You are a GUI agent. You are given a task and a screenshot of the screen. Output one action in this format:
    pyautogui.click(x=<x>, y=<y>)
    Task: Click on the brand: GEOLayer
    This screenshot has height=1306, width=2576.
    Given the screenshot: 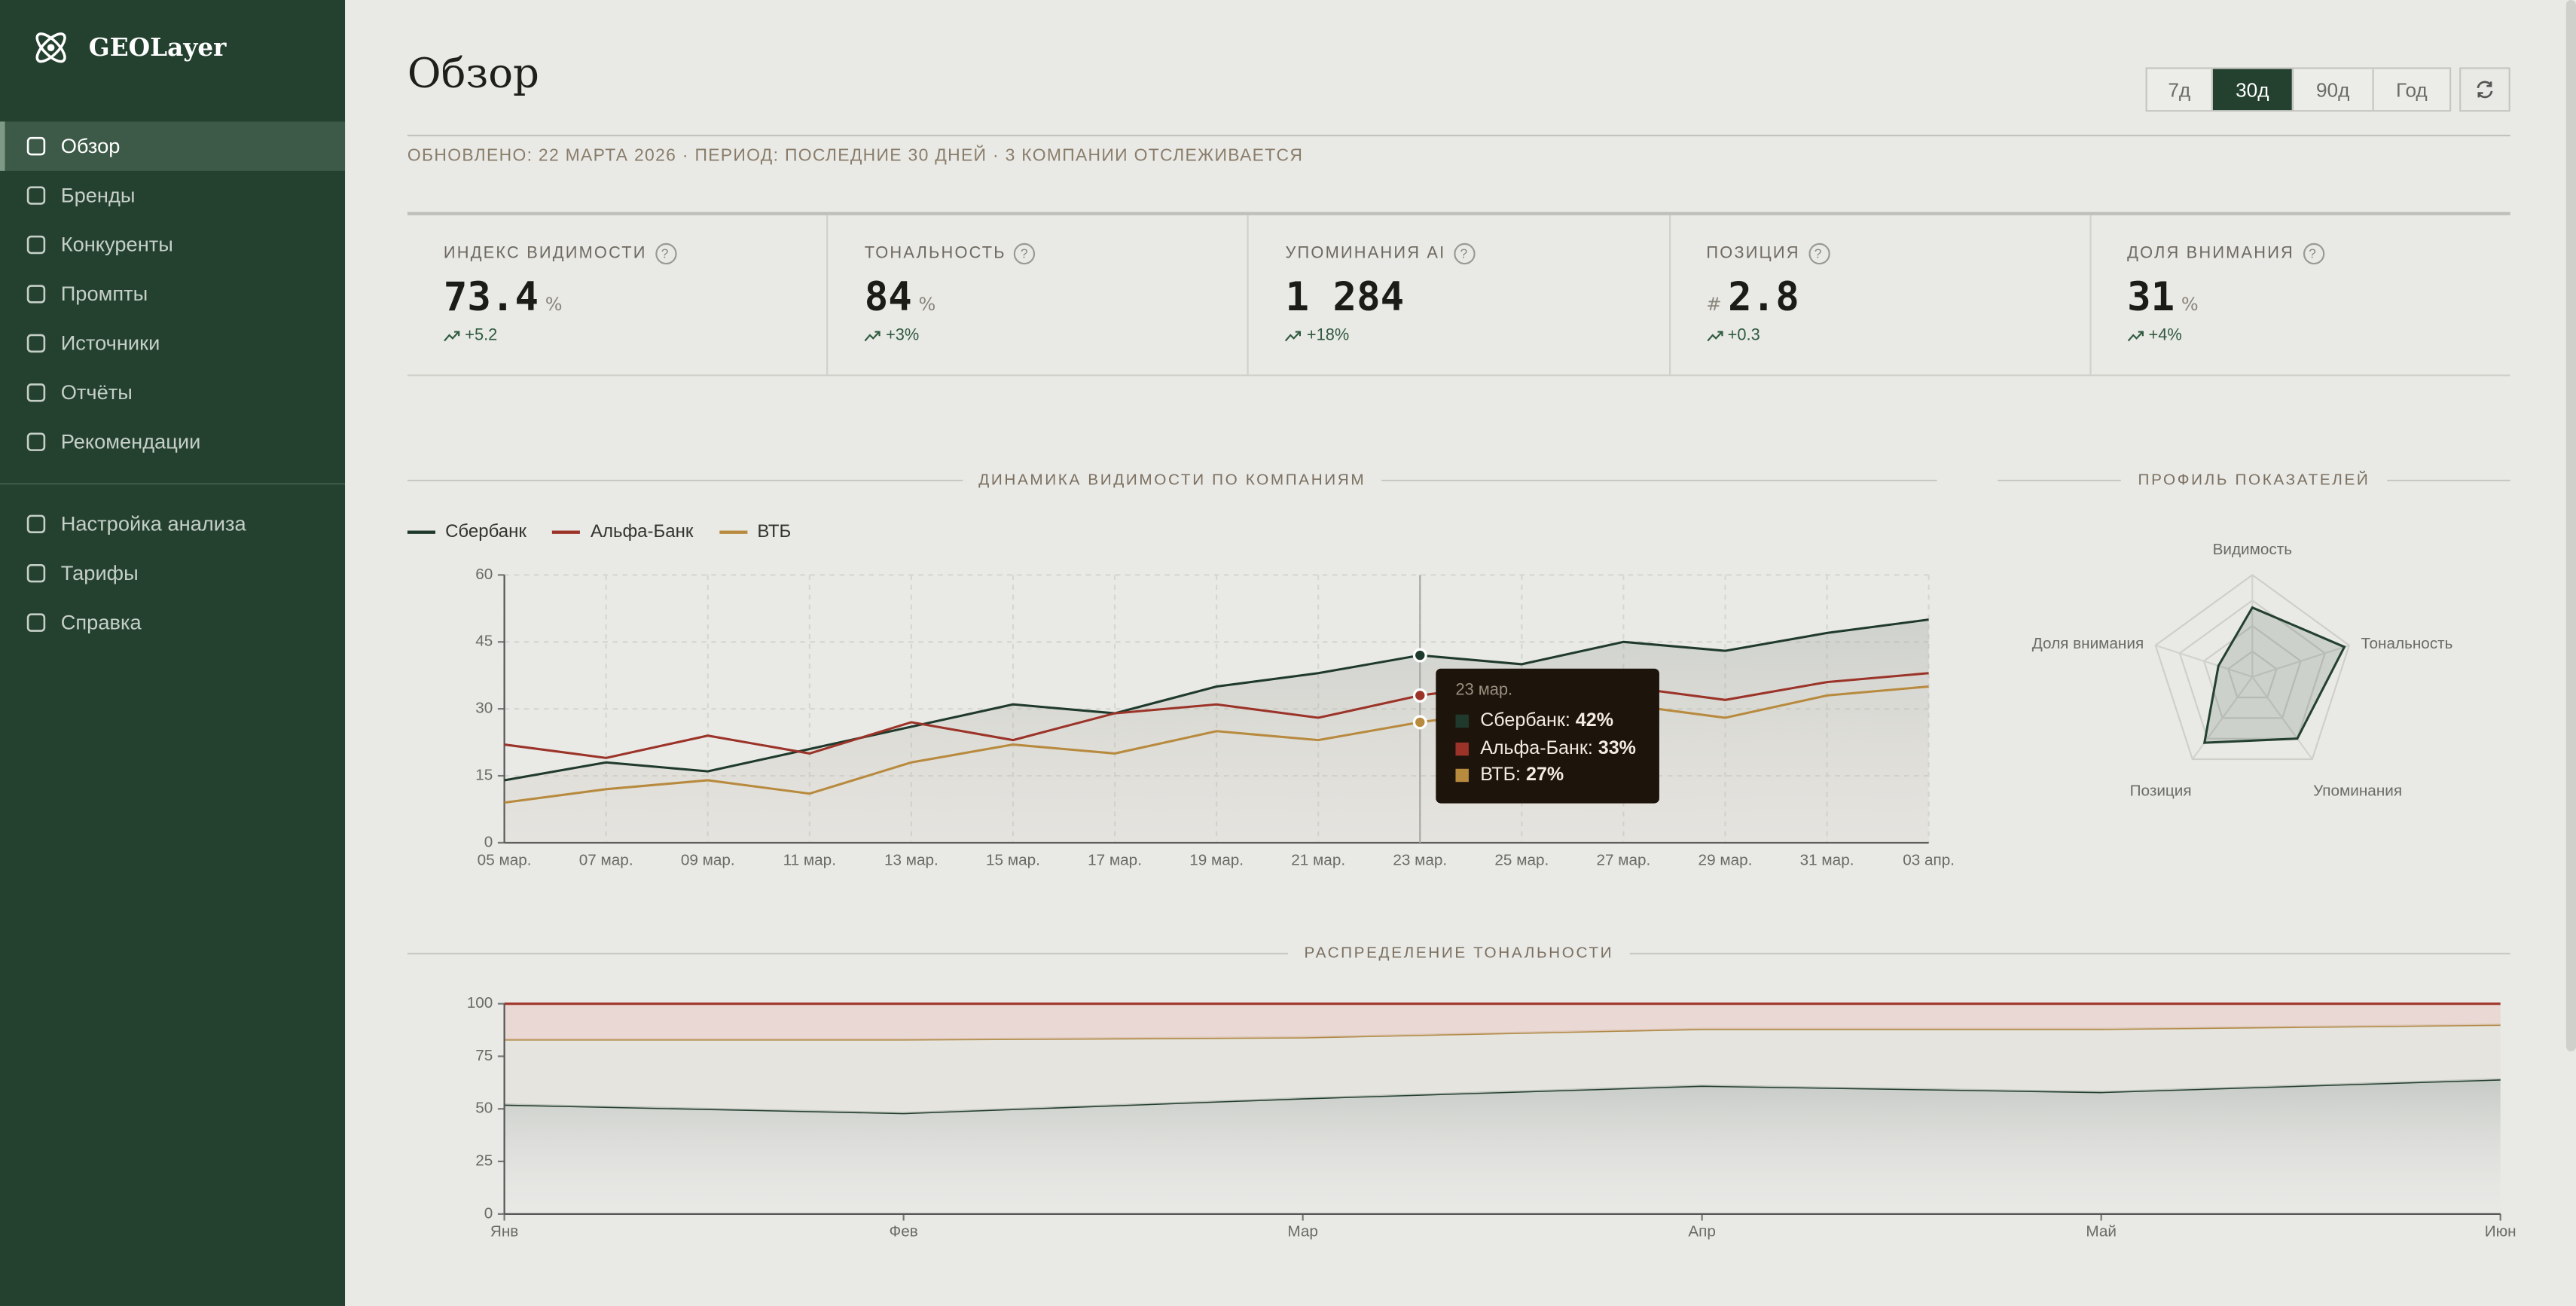 What is the action you would take?
    pyautogui.click(x=128, y=47)
    